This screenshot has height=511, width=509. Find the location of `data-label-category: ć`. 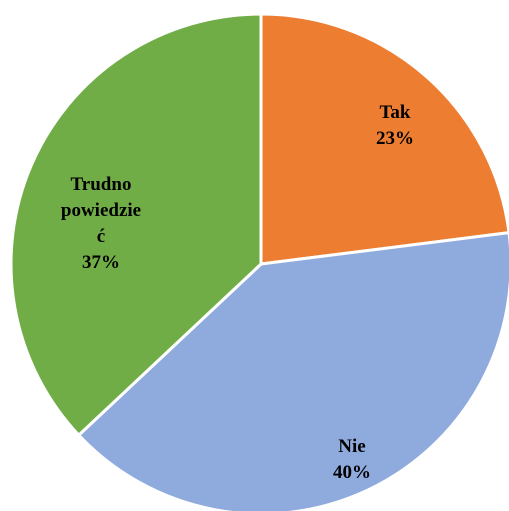

data-label-category: ć is located at coordinates (101, 236).